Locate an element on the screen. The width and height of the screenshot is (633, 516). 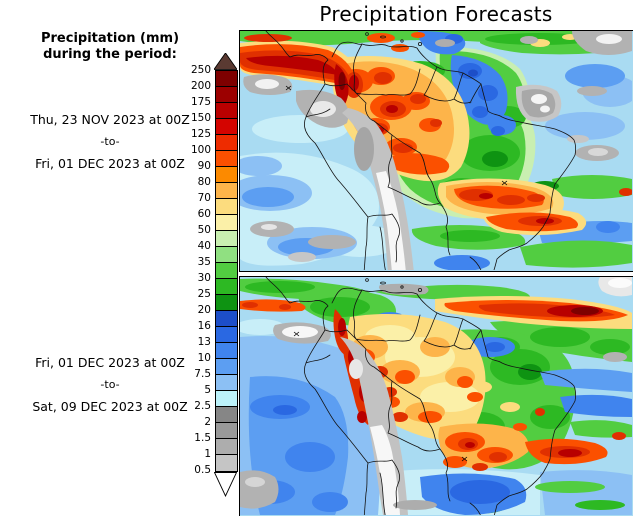
legend-header-line2: during the period: is located at coordinates (110, 54).